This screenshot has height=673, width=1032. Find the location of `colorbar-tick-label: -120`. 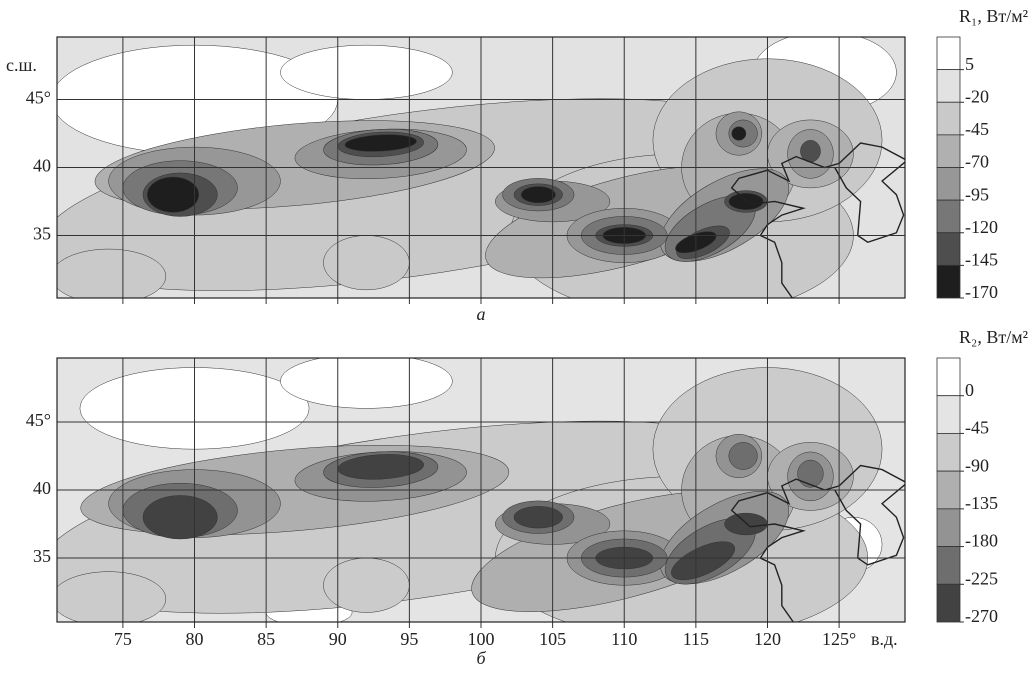

colorbar-tick-label: -120 is located at coordinates (981, 227).